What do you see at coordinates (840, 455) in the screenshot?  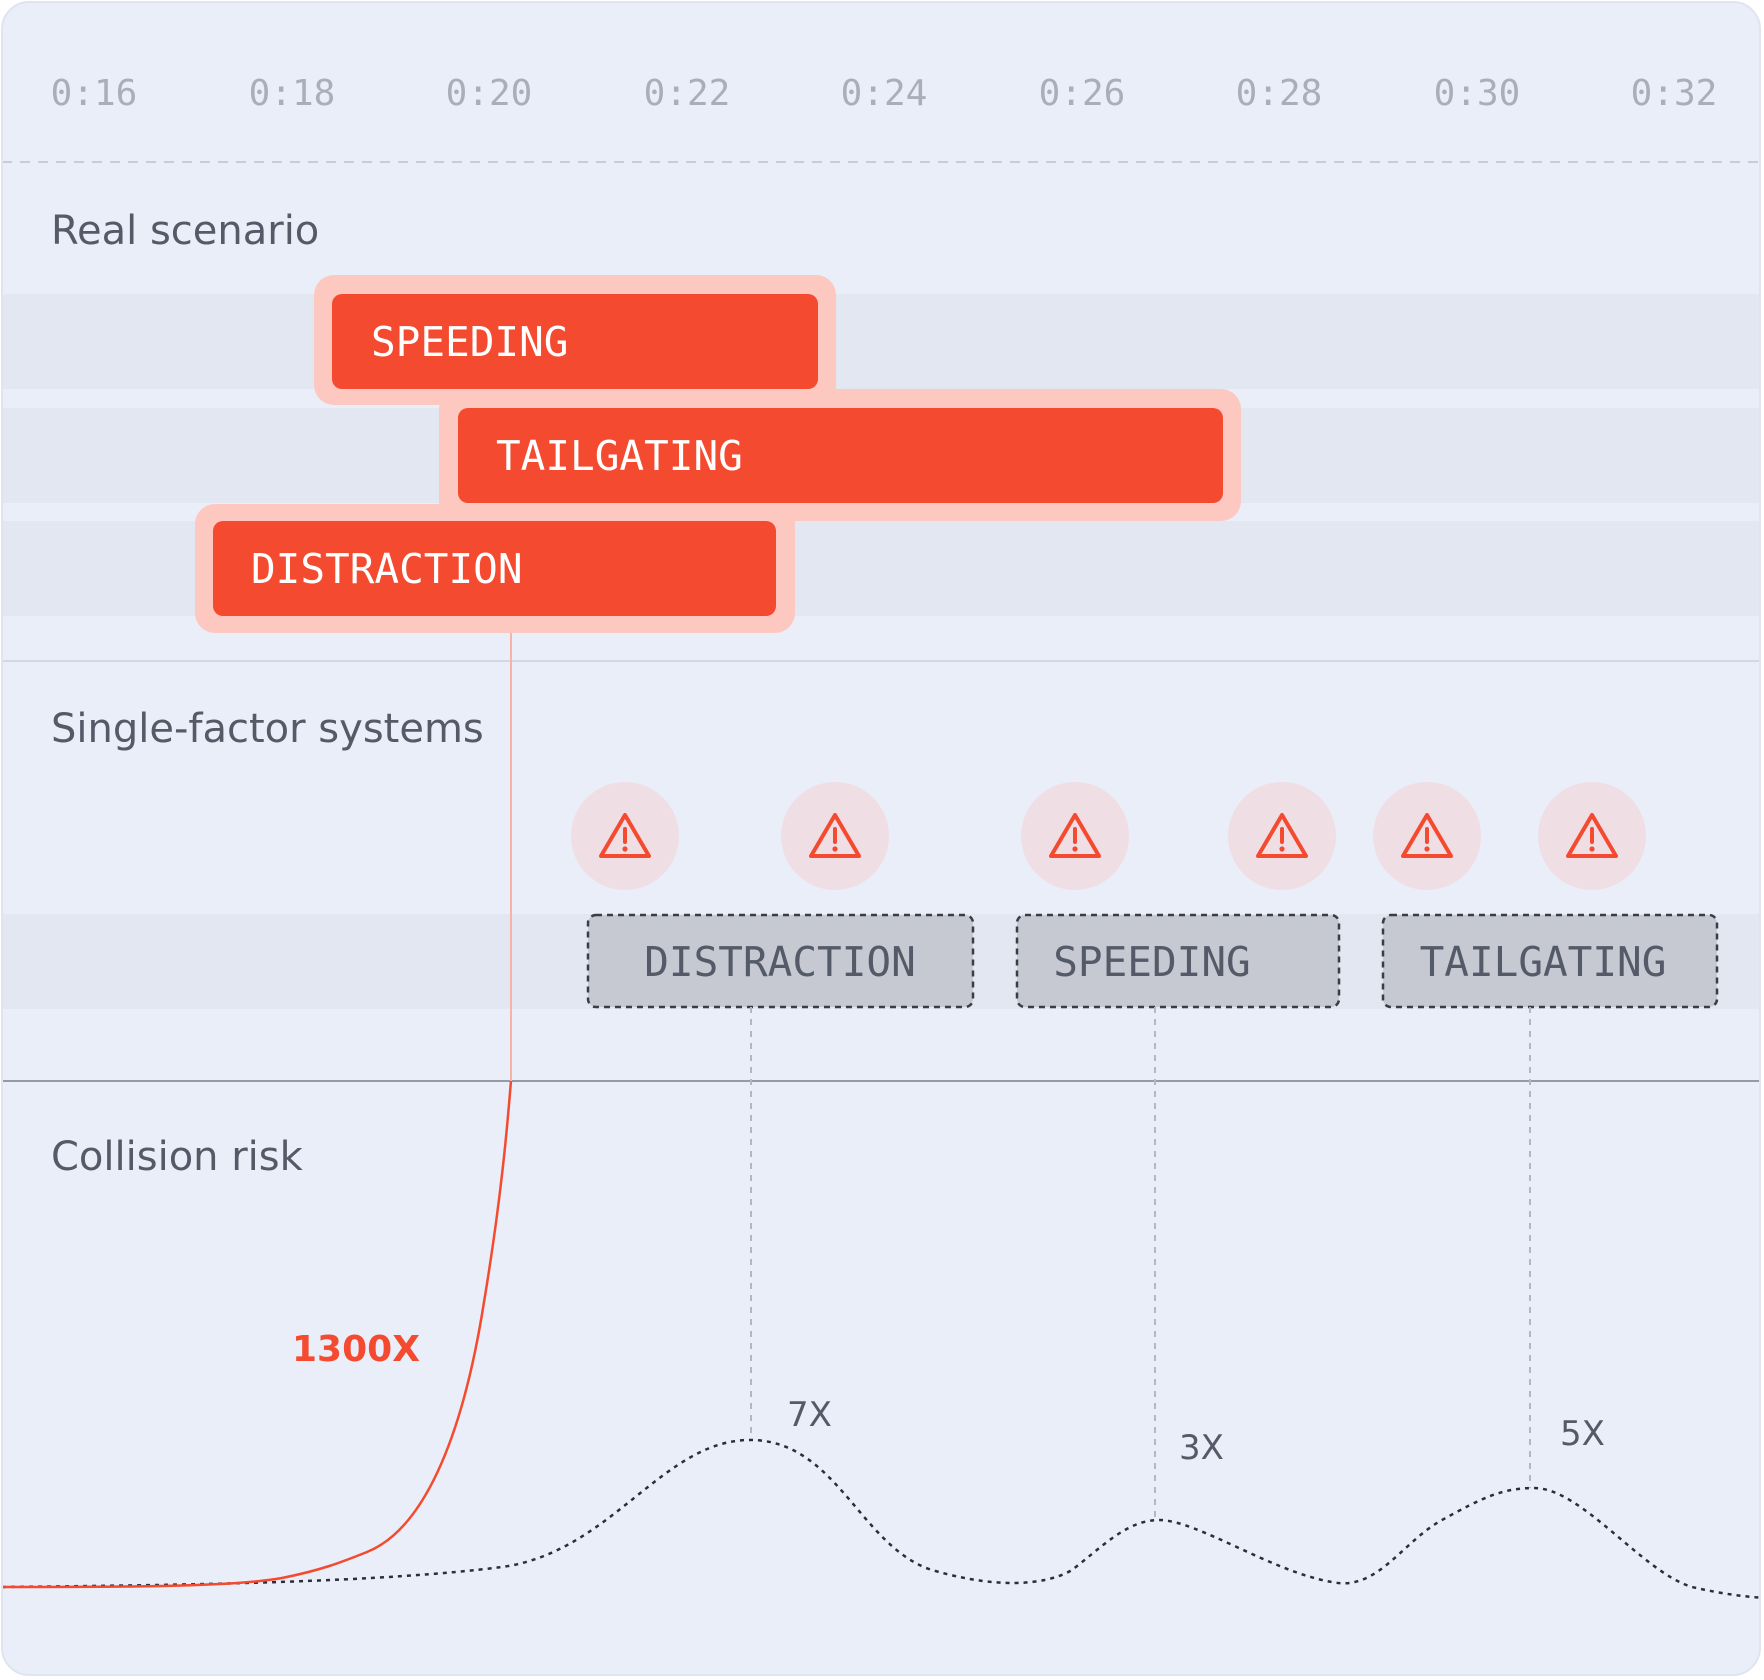 I see `event-bar-tailgating` at bounding box center [840, 455].